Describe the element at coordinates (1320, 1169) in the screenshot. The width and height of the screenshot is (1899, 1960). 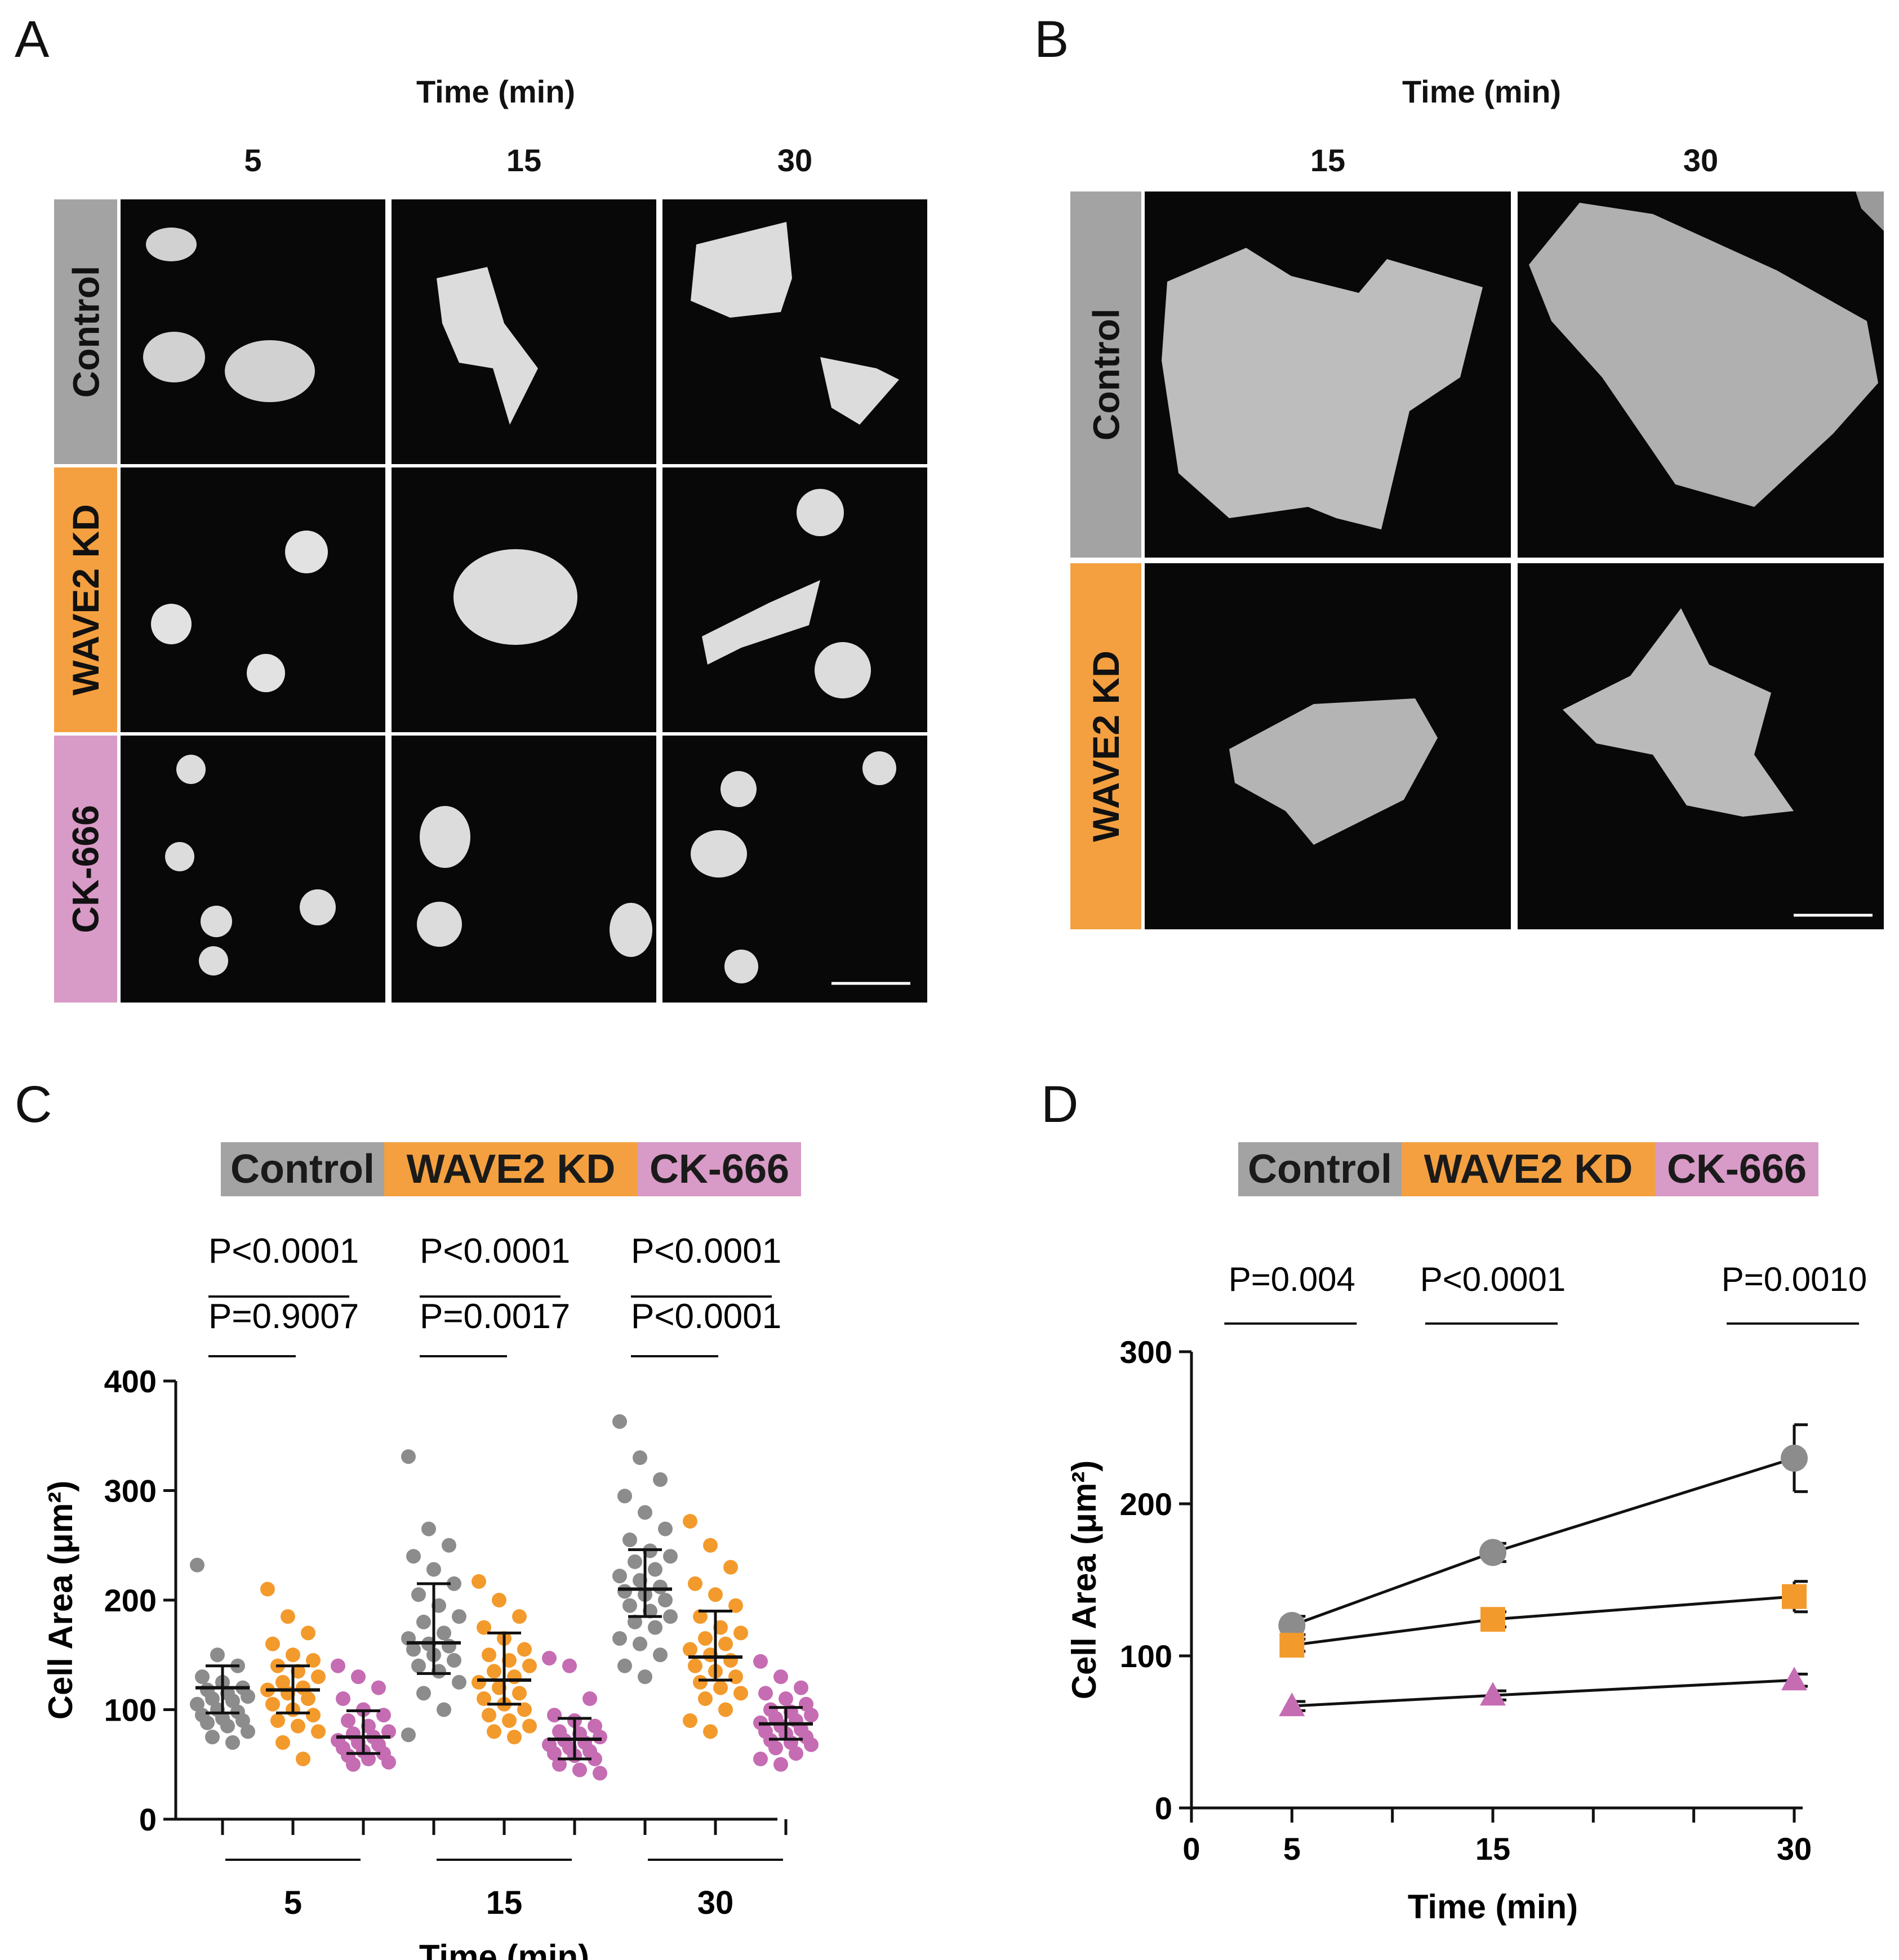
I see `panel-d-legend-control: Control` at that location.